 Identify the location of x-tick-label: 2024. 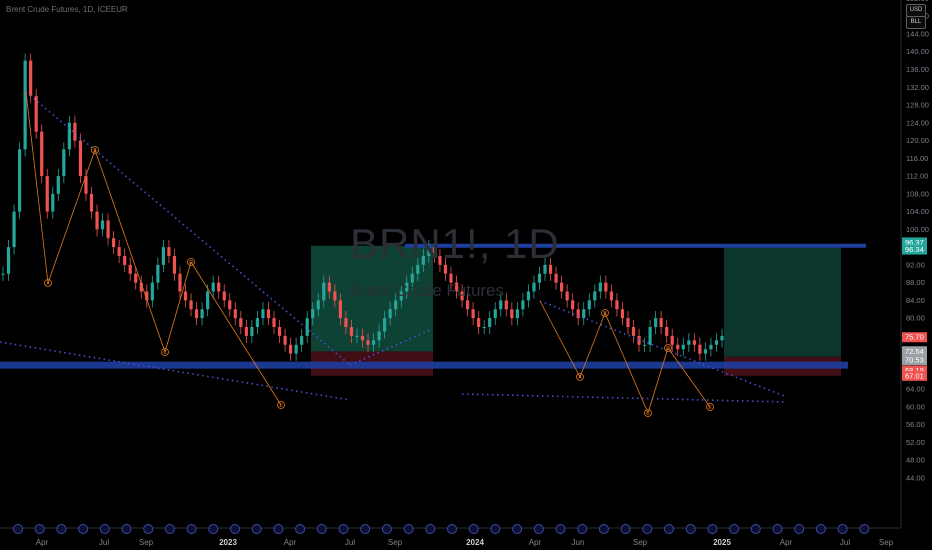
(475, 542).